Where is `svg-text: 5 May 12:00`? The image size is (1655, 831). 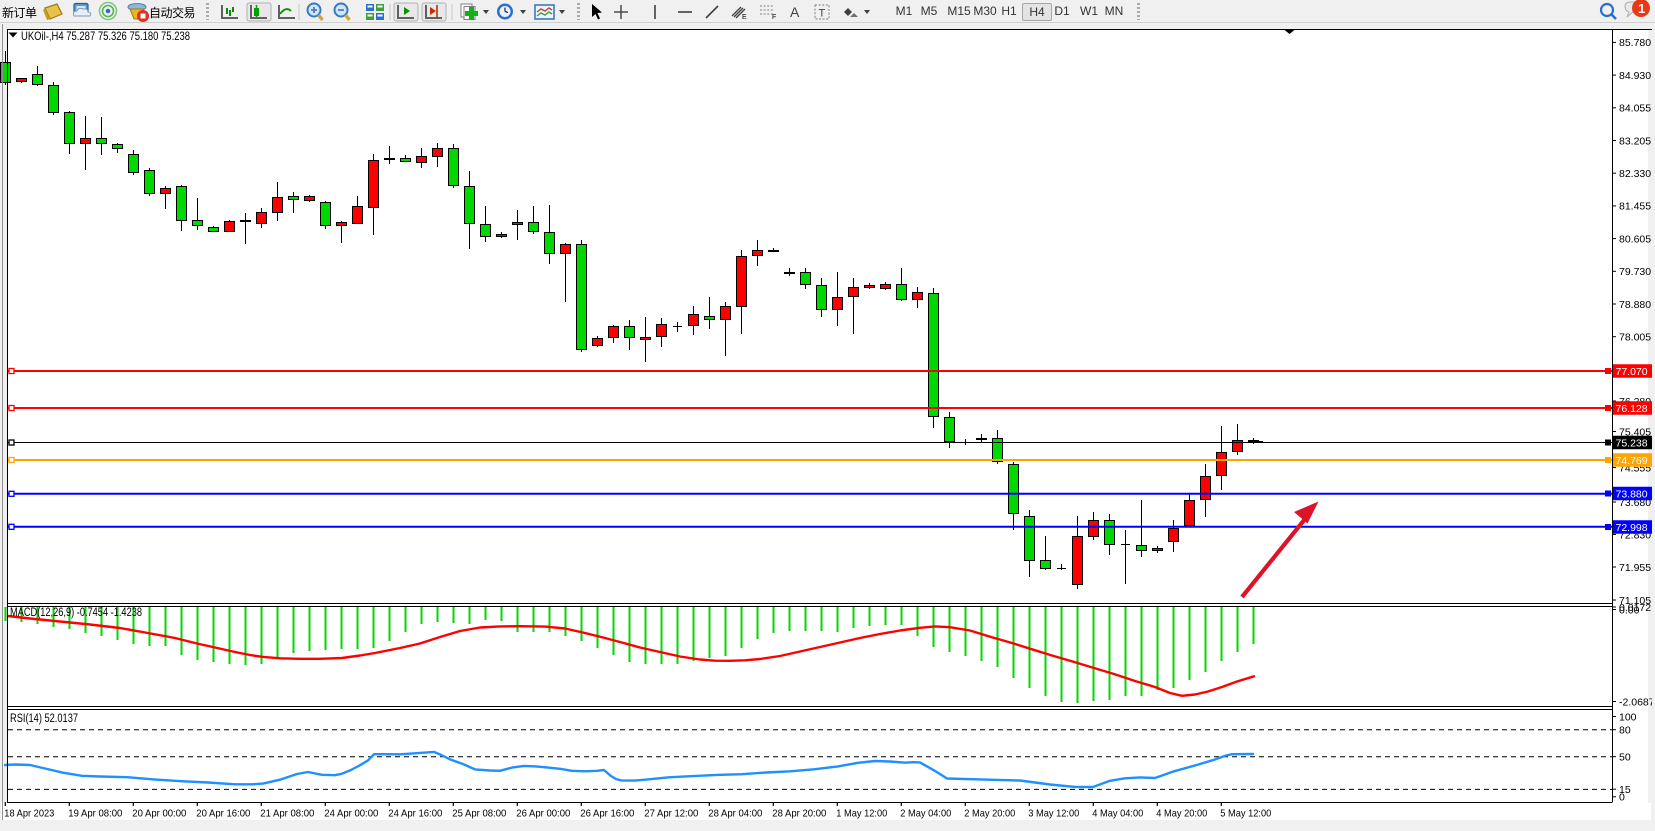 svg-text: 5 May 12:00 is located at coordinates (1245, 814).